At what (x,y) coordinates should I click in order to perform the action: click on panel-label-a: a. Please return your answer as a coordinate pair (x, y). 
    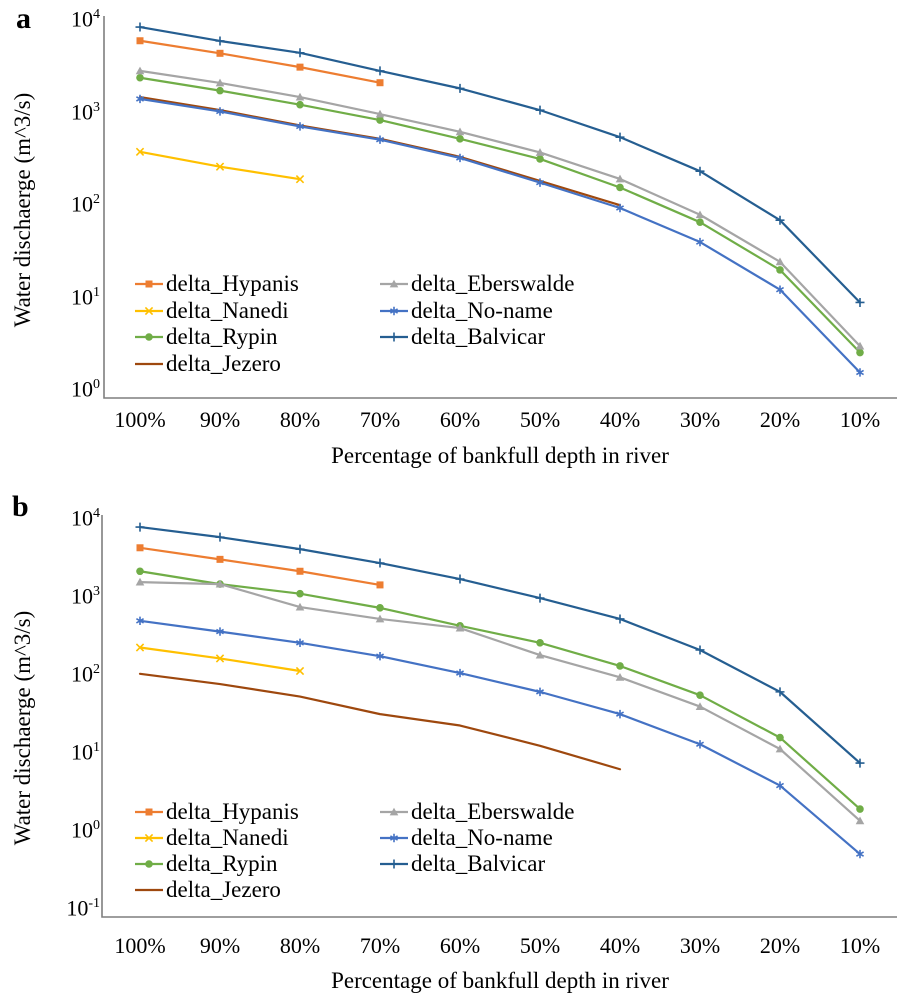
    Looking at the image, I should click on (23, 18).